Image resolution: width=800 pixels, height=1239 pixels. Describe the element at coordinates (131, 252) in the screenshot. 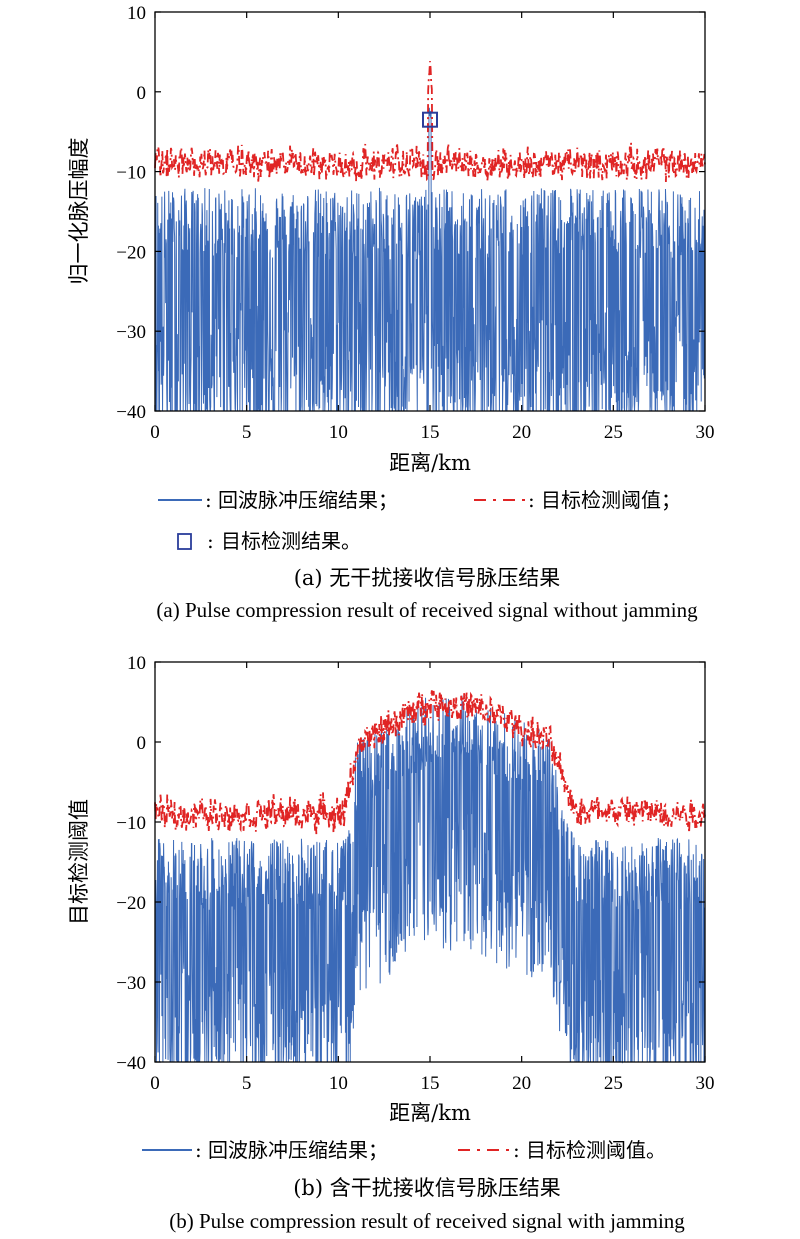

I see `a-y-tick-label: −20` at that location.